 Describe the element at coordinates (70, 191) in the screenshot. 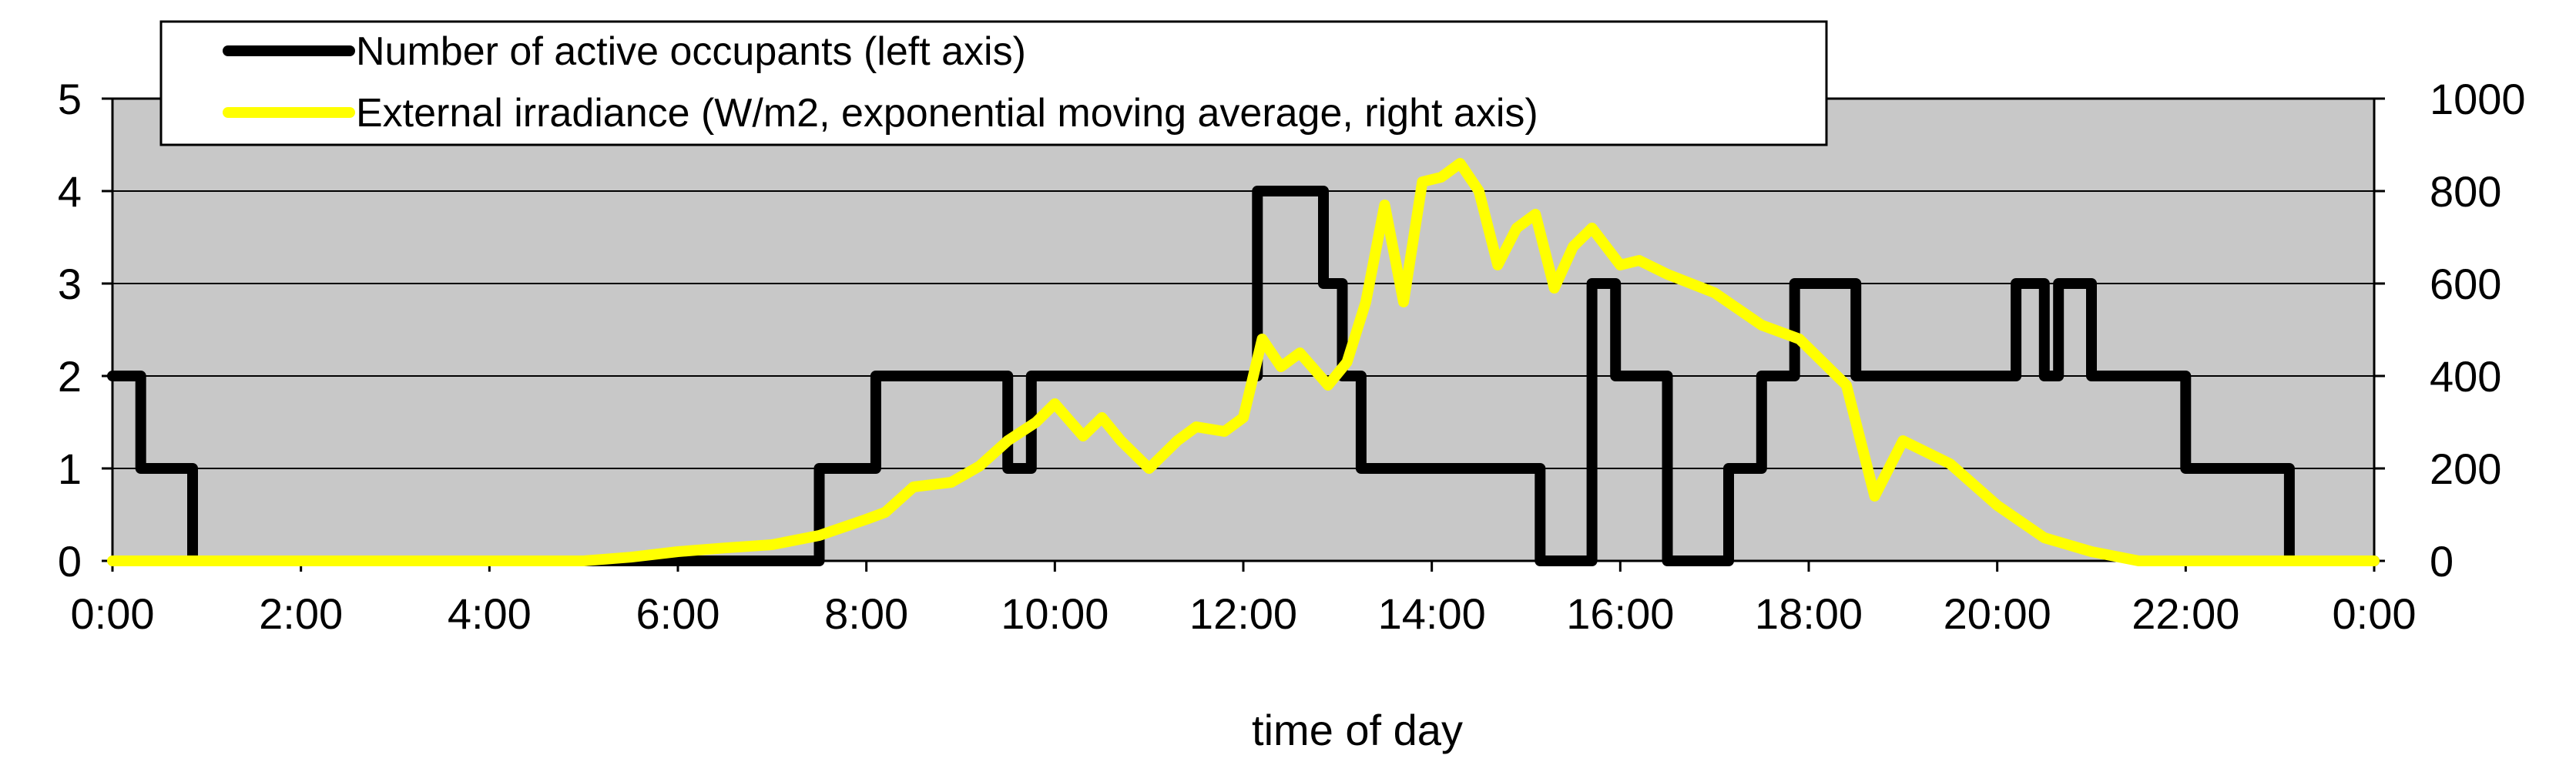

I see `left-tick-label: 4` at that location.